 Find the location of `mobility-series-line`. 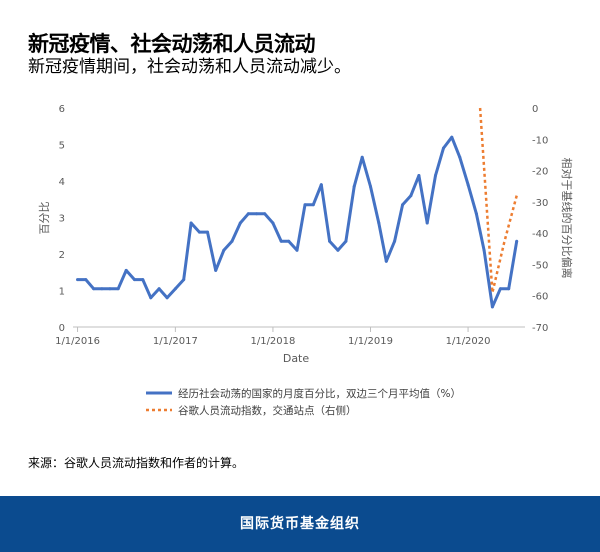

mobility-series-line is located at coordinates (498, 200).